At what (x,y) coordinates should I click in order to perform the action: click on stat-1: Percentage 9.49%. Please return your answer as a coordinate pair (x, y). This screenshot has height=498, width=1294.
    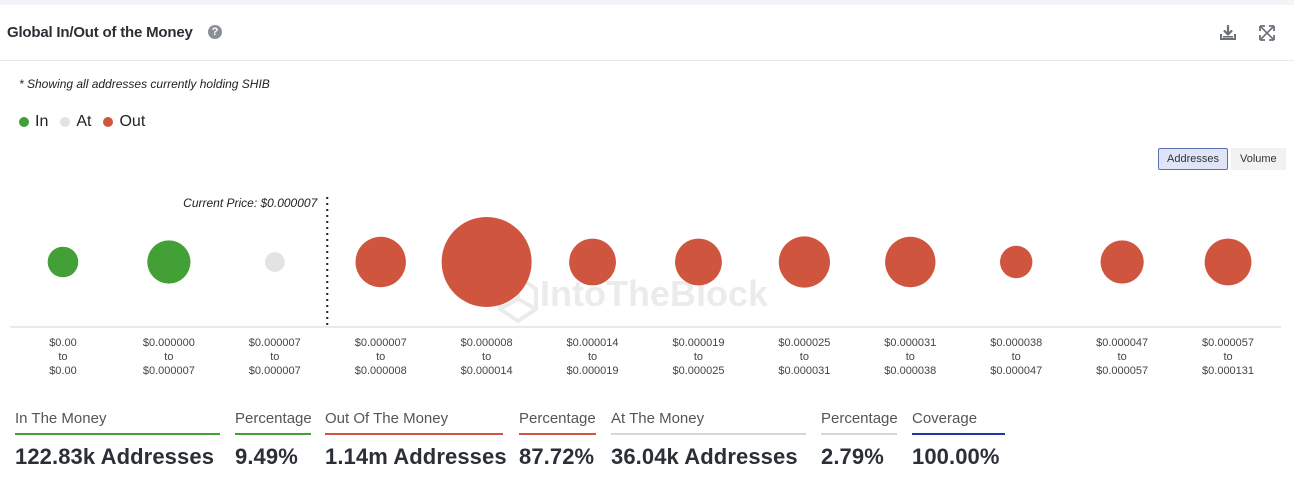
    Looking at the image, I should click on (273, 440).